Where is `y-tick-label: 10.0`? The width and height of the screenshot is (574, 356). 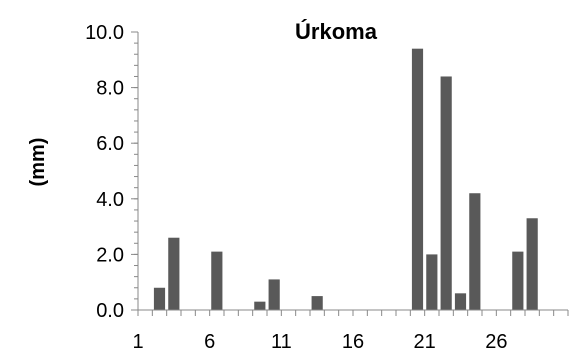
y-tick-label: 10.0 is located at coordinates (104, 33).